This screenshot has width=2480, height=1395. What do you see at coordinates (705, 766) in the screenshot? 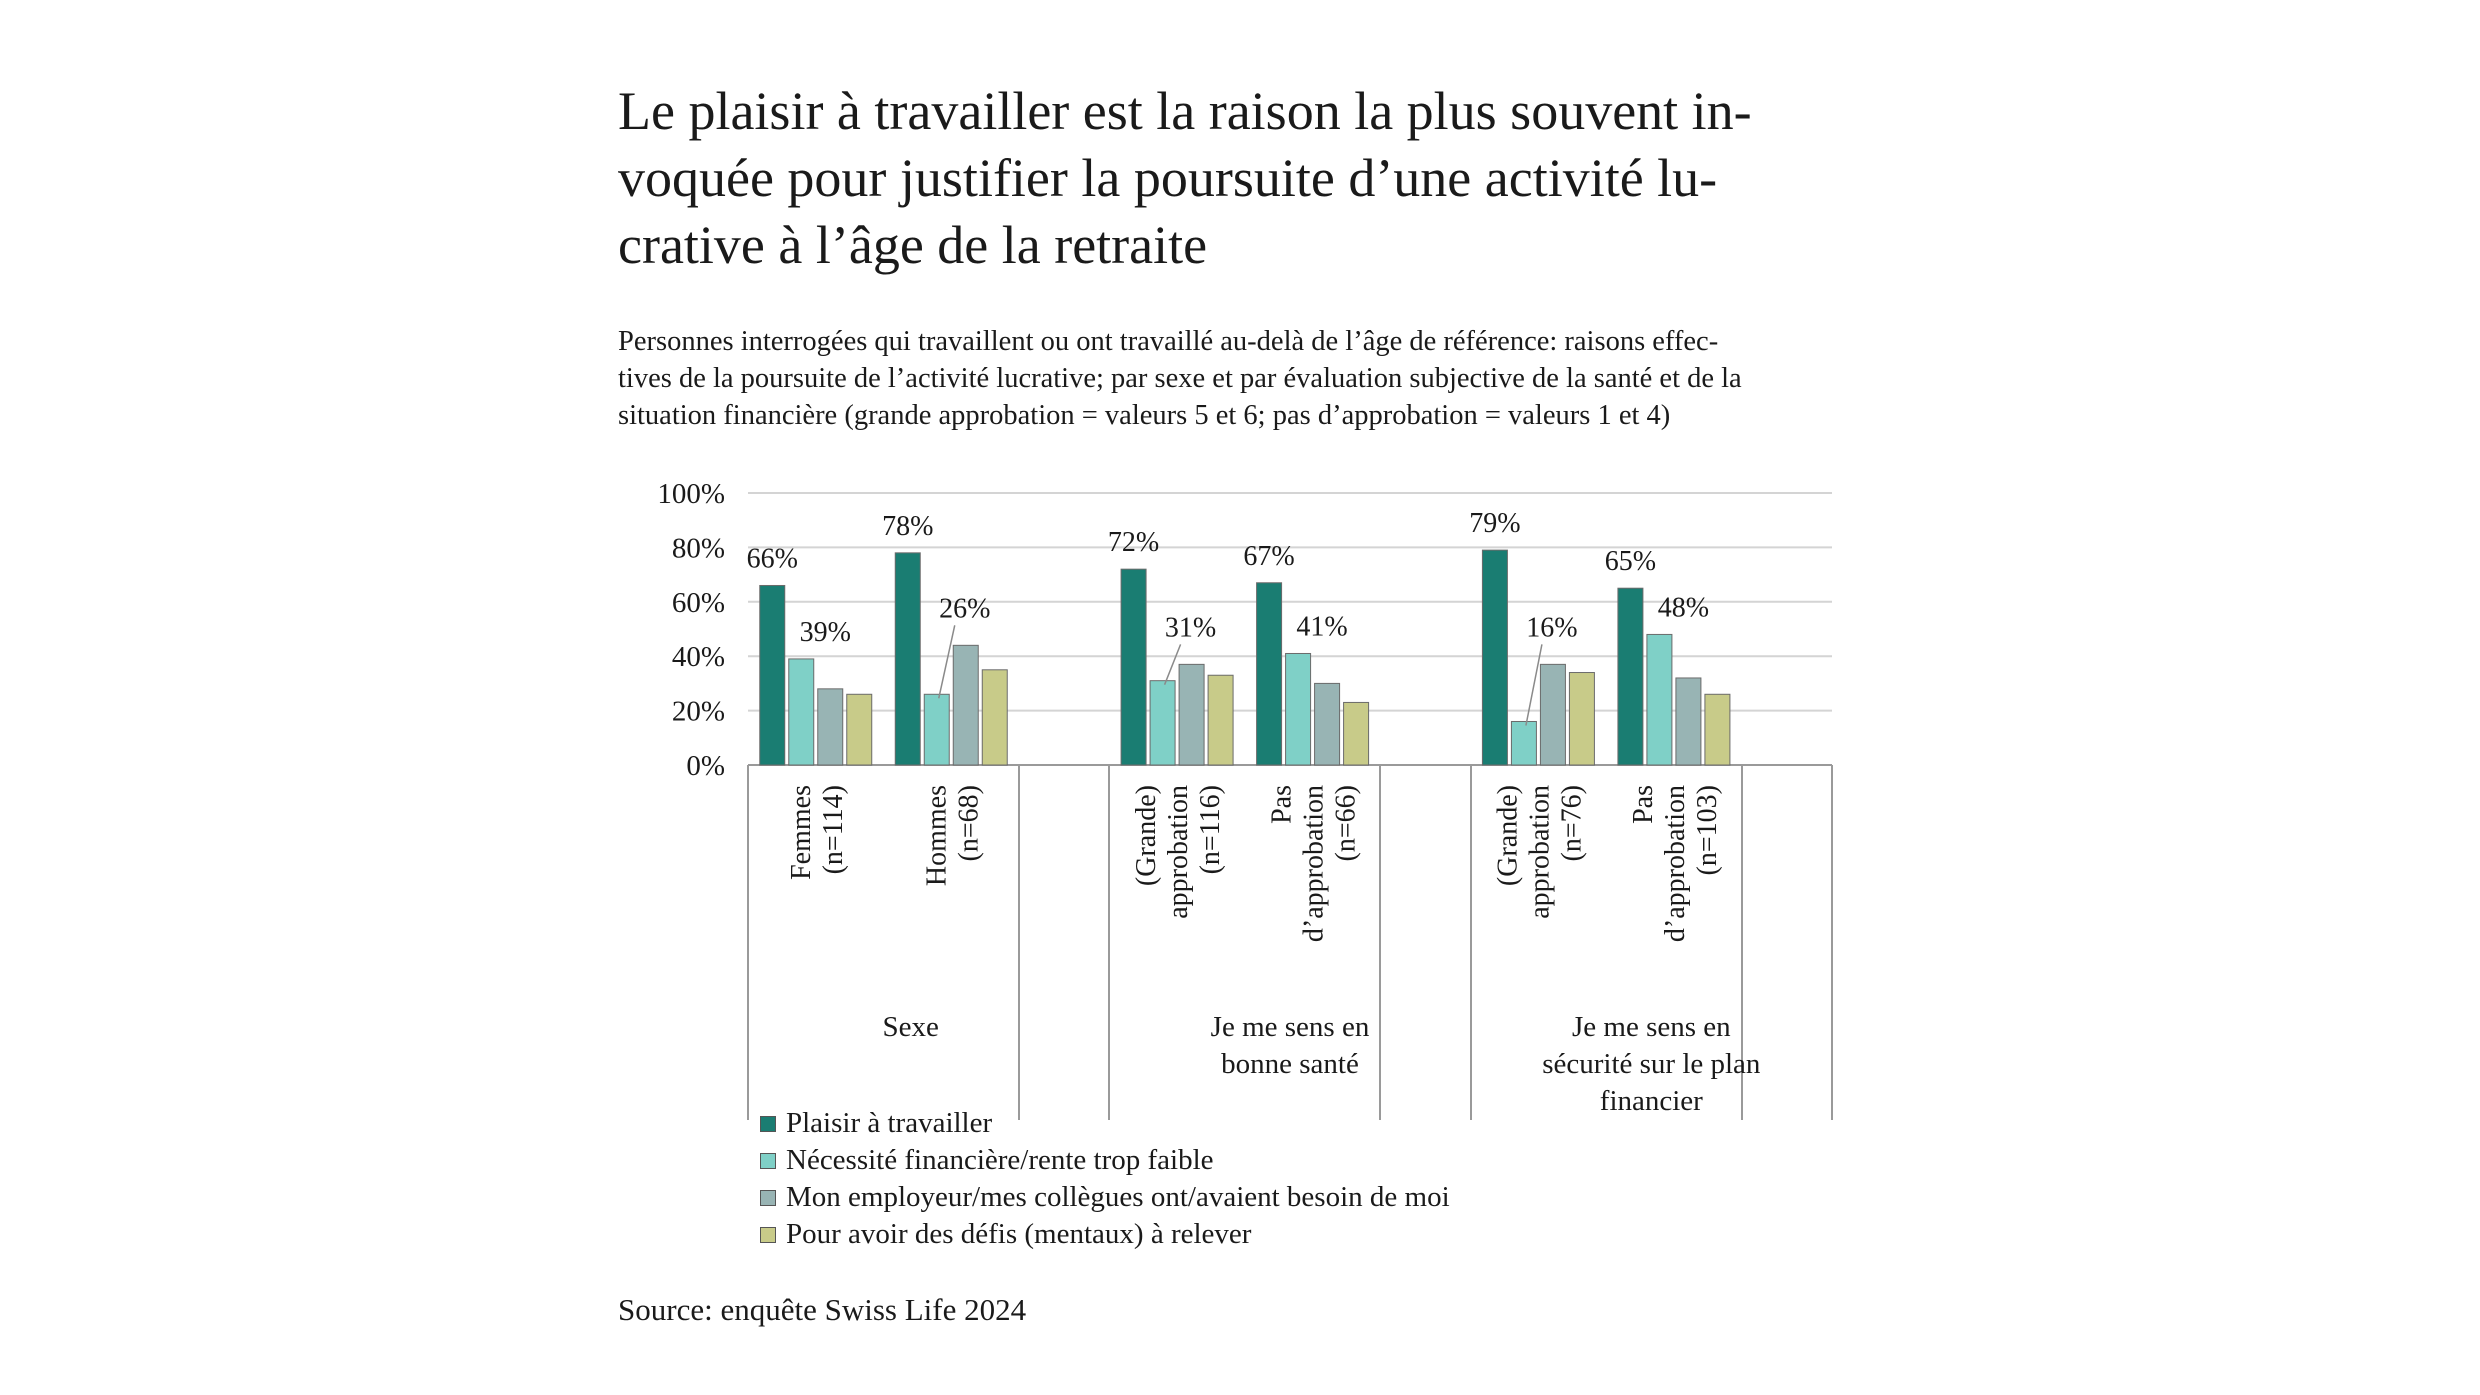
I see `y-tick-label: 0%` at bounding box center [705, 766].